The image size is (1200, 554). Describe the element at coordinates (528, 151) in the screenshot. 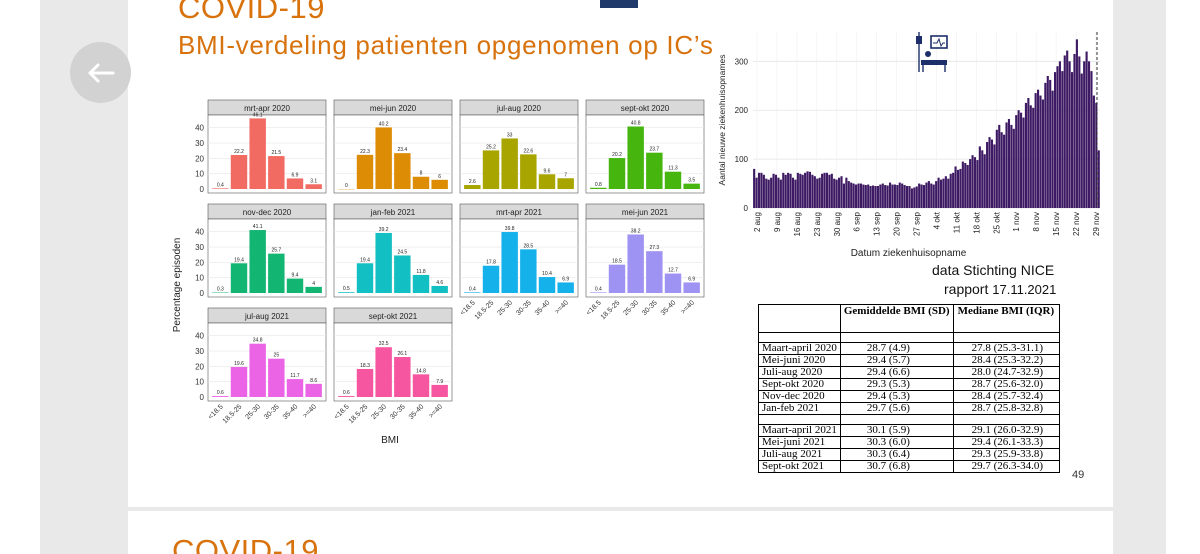

I see `facet-bar-label: 22.6` at that location.